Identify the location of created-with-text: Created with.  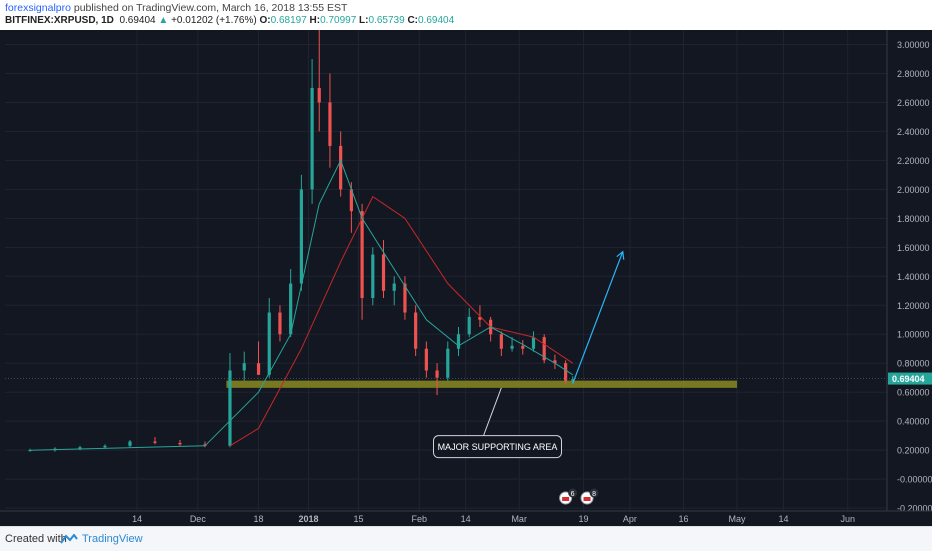
(36, 539).